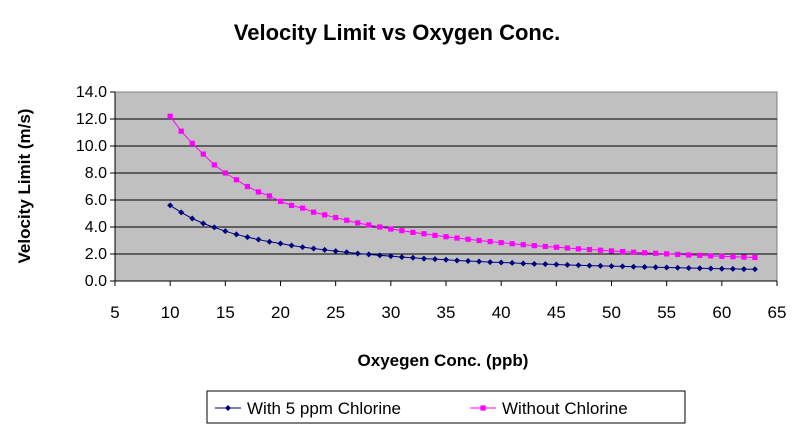 Image resolution: width=800 pixels, height=432 pixels. I want to click on x-tick-label: 50, so click(611, 312).